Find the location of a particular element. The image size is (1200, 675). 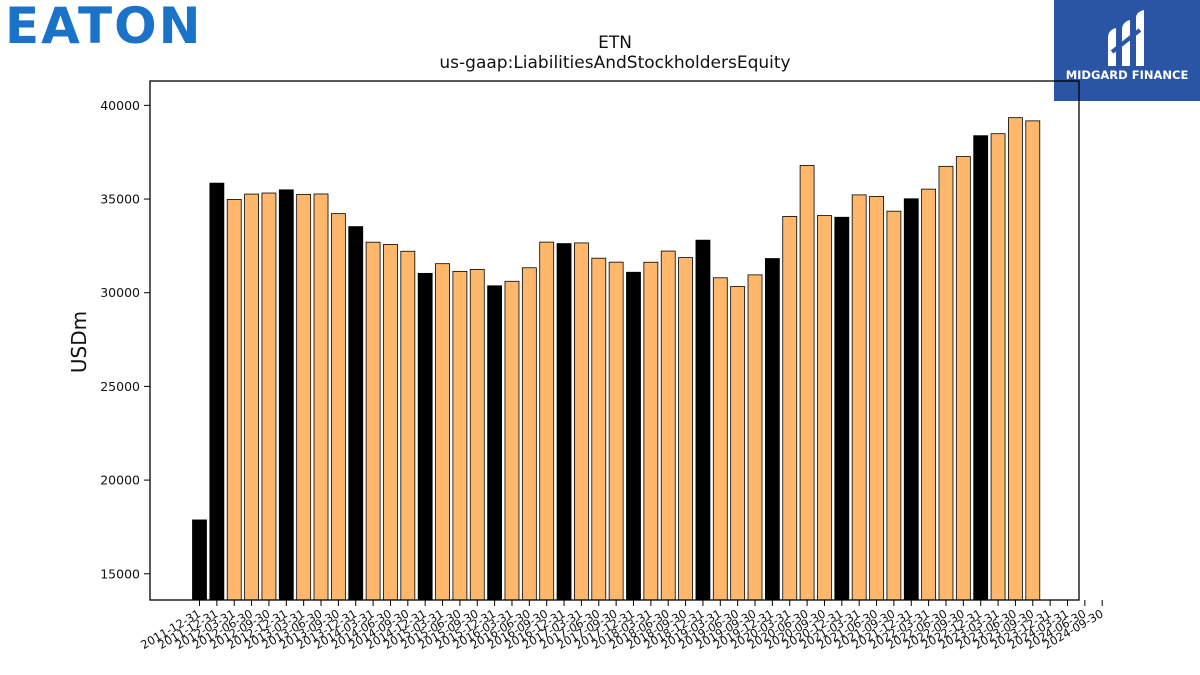

y-tick-label-2: 25000 is located at coordinates (120, 386).